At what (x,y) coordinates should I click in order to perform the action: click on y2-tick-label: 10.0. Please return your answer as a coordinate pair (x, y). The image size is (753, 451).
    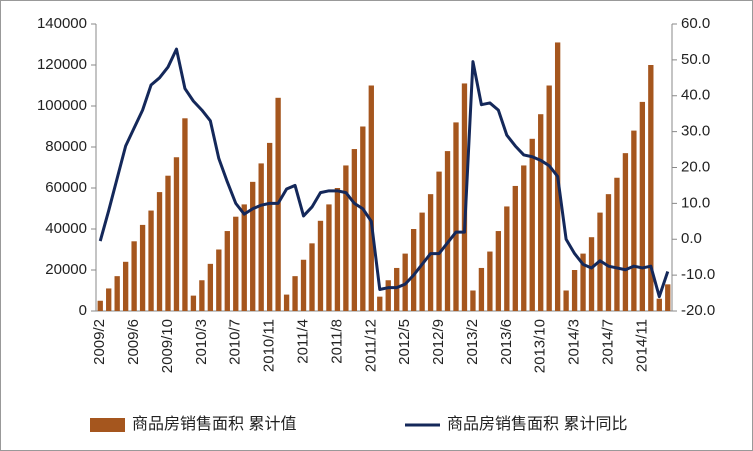
    Looking at the image, I should click on (695, 202).